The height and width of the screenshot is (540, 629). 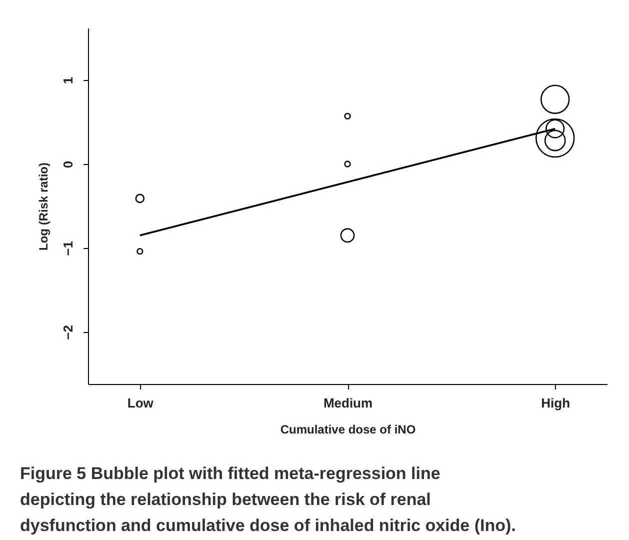 I want to click on y-tick-label: 1, so click(x=68, y=80).